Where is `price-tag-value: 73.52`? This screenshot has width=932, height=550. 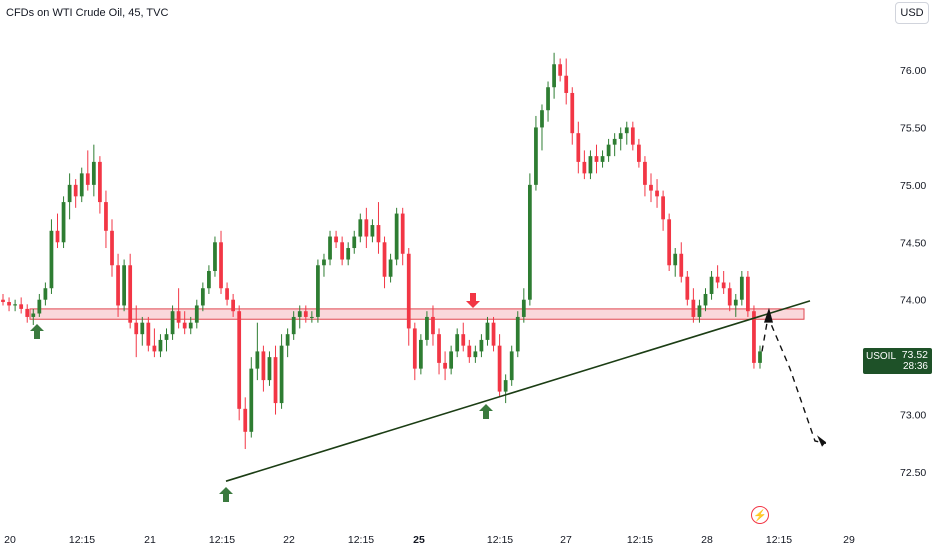
price-tag-value: 73.52 is located at coordinates (914, 355).